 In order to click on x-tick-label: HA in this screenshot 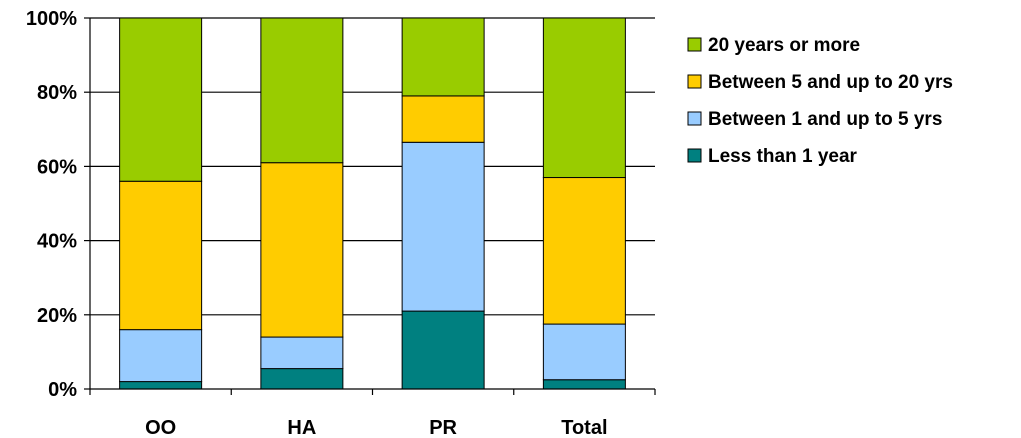, I will do `click(301, 427)`.